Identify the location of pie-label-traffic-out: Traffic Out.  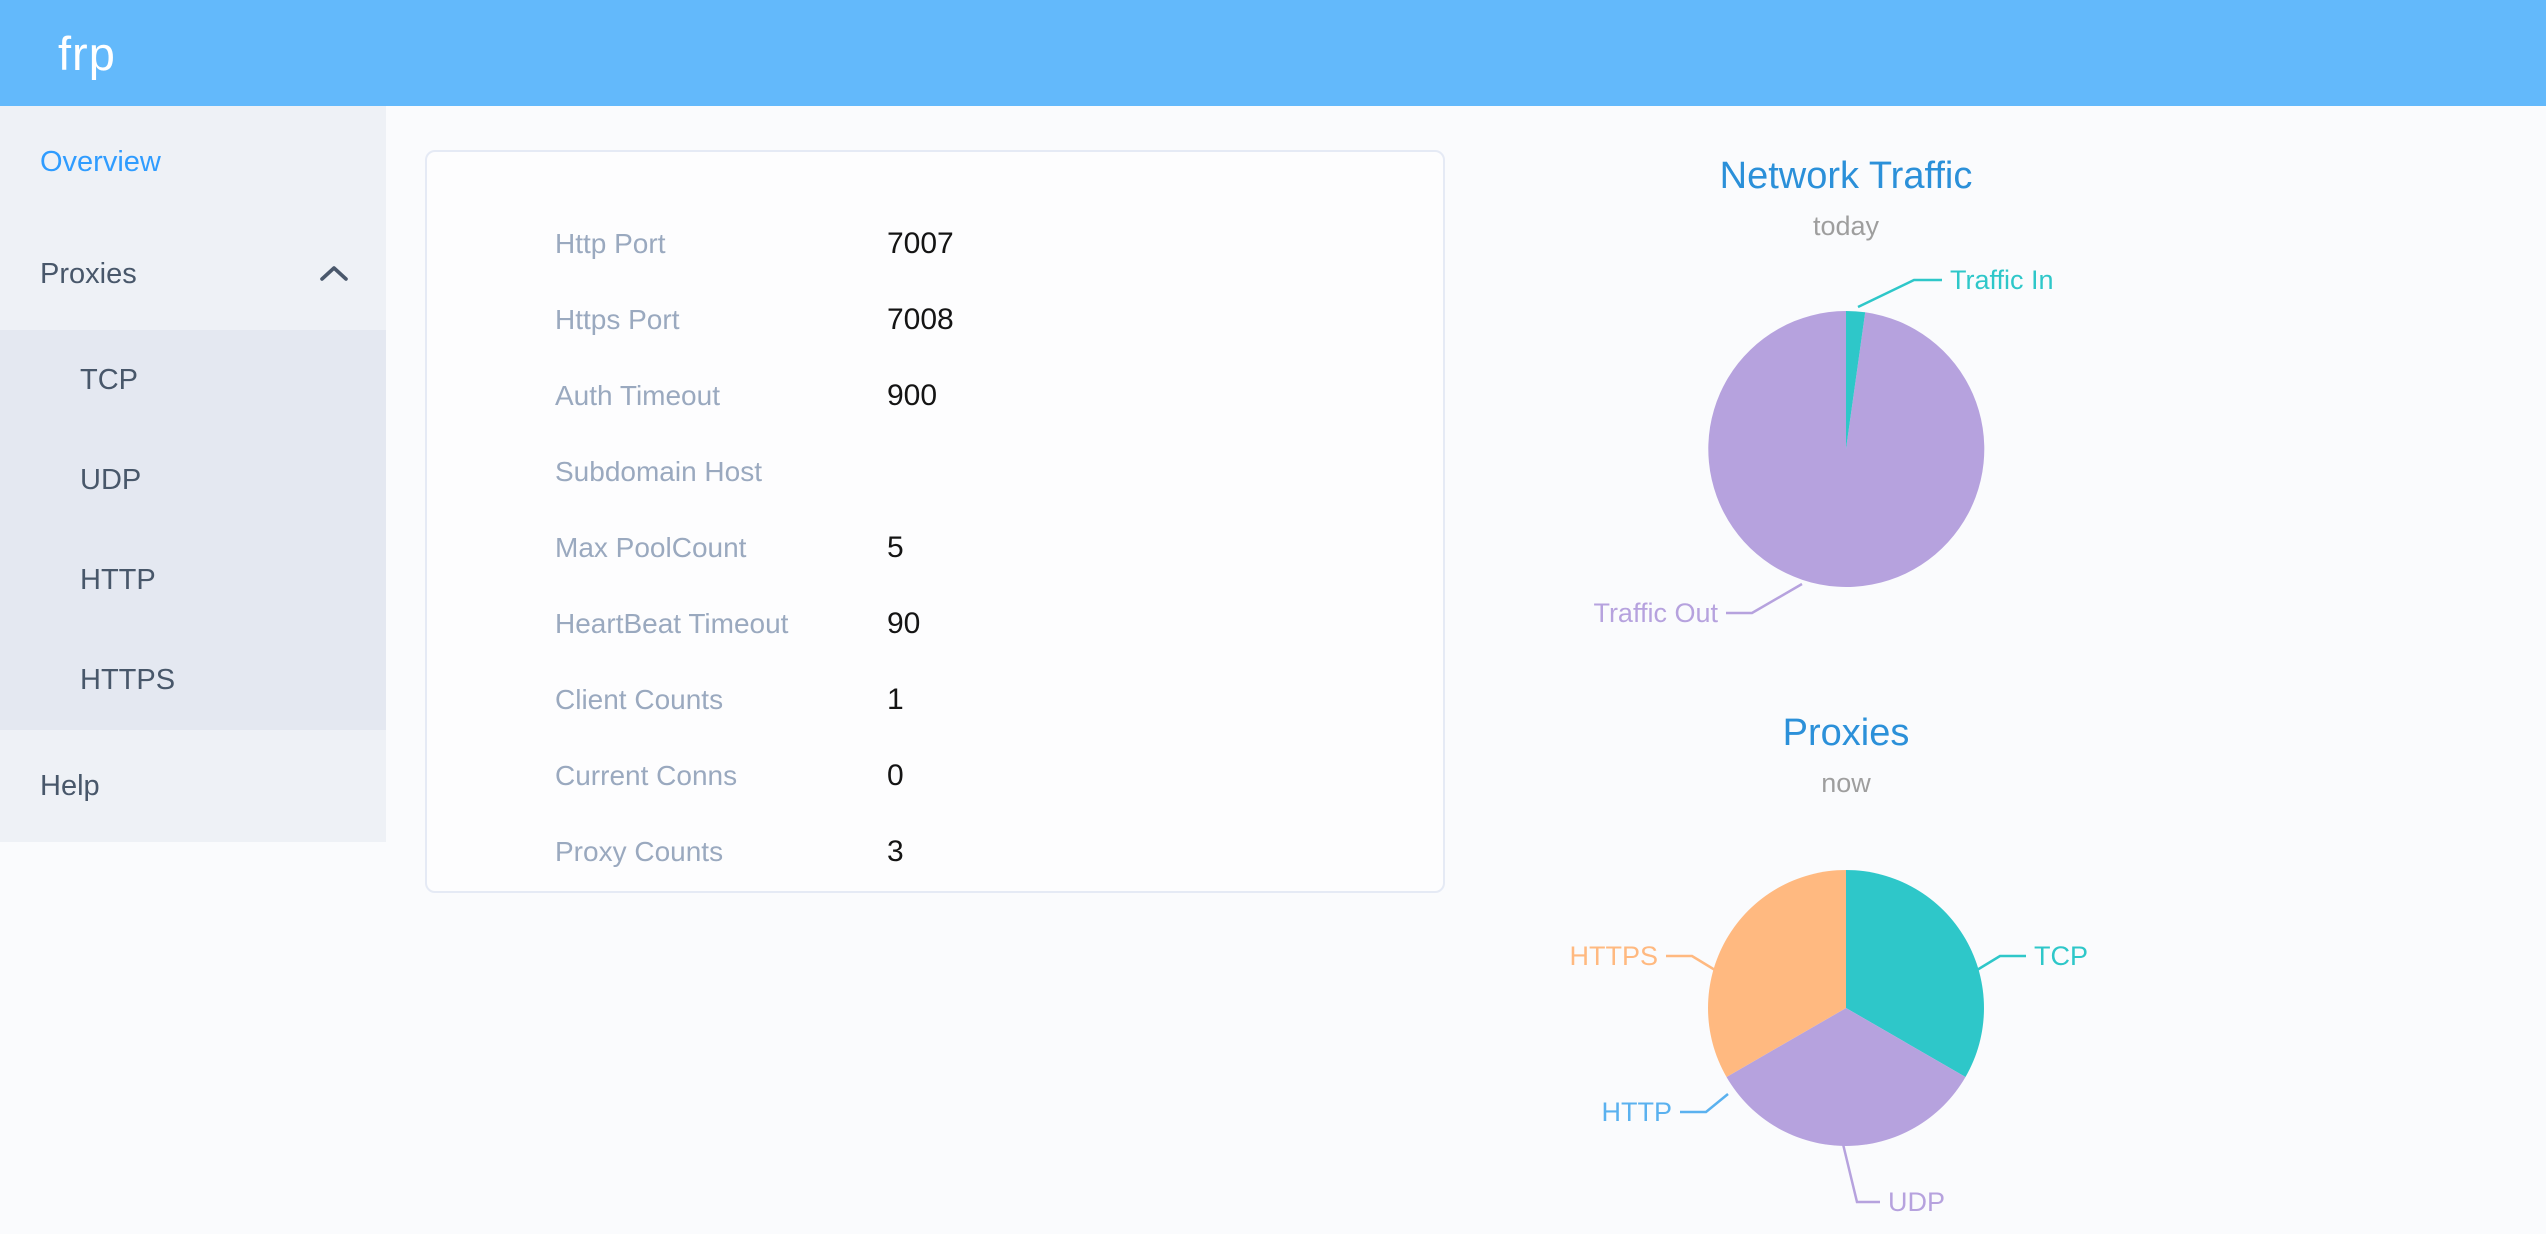
(1655, 613).